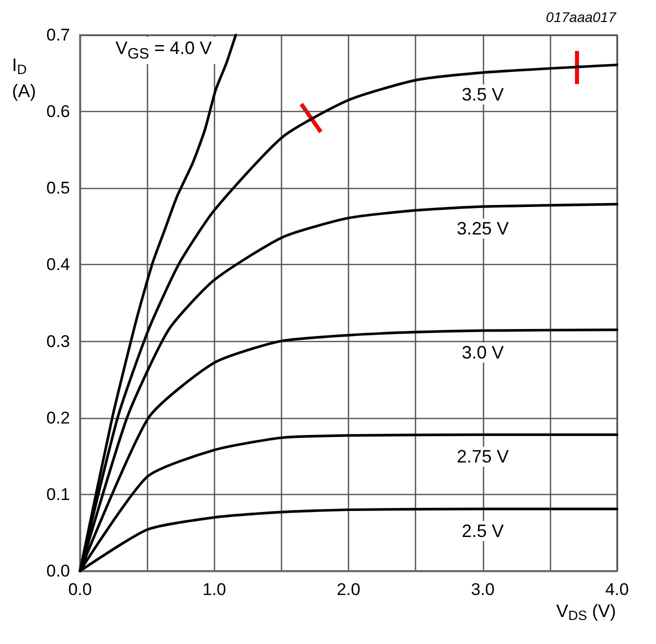  Describe the element at coordinates (80, 589) in the screenshot. I see `x-tick-label: 0.0` at that location.